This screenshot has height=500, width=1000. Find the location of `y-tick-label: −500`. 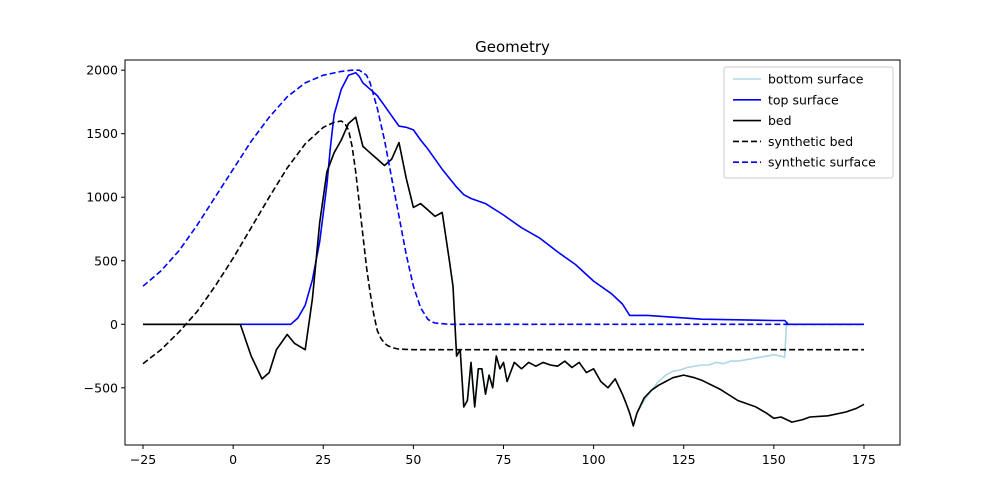

y-tick-label: −500 is located at coordinates (101, 387).